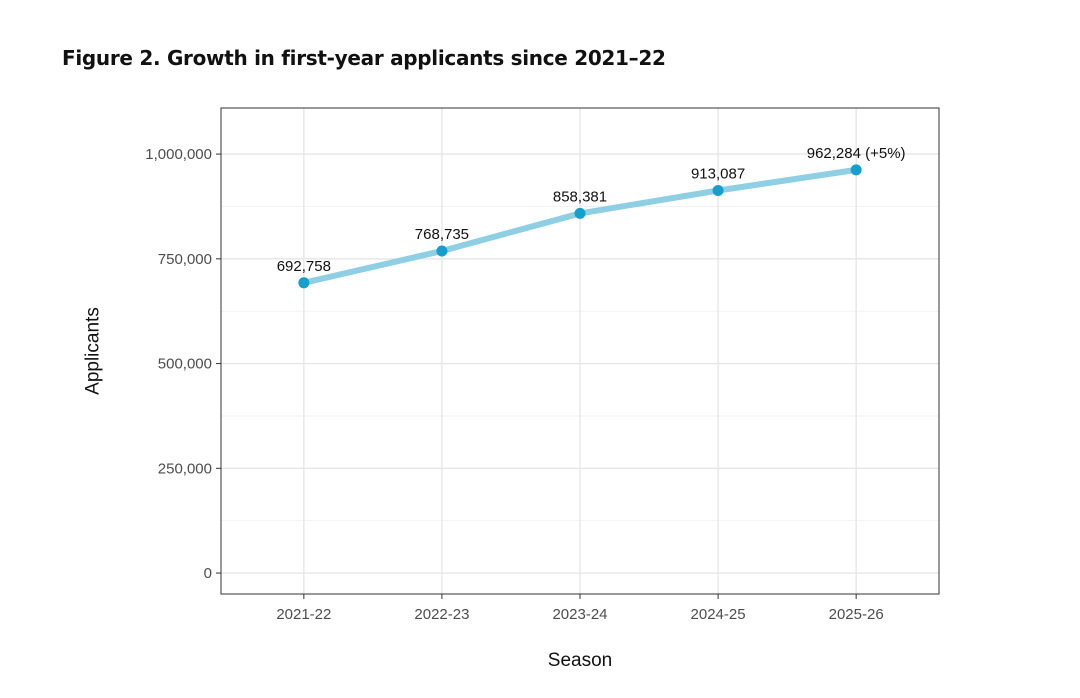  Describe the element at coordinates (93, 351) in the screenshot. I see `y-axis-title: Applicants` at that location.